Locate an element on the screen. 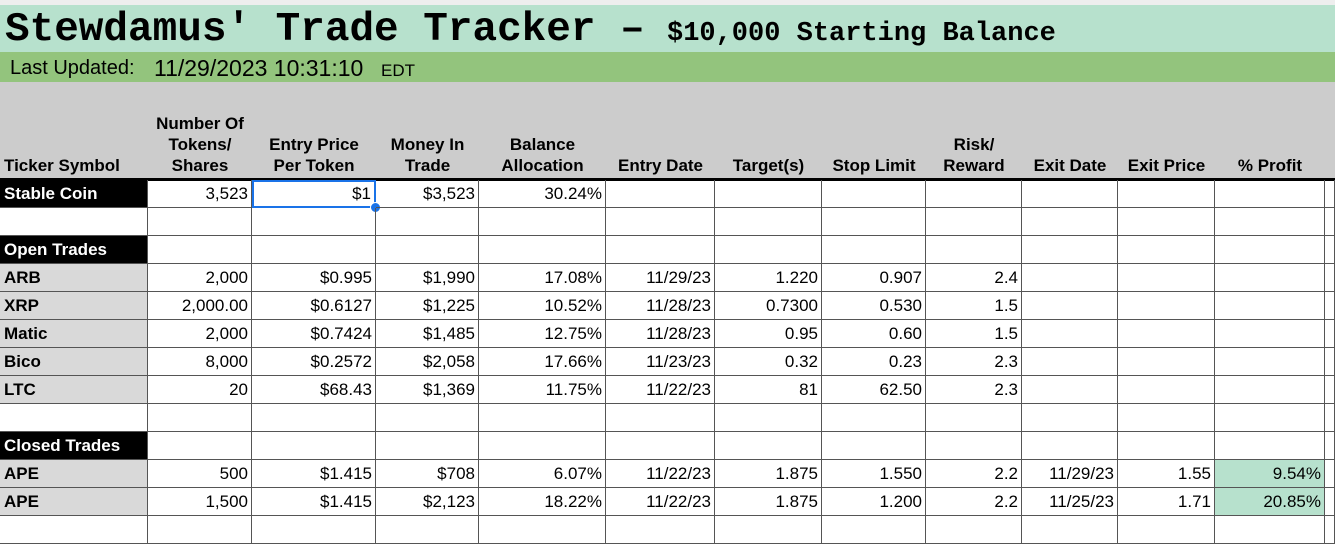 Image resolution: width=1335 pixels, height=544 pixels. cell: $1,990 is located at coordinates (427, 278).